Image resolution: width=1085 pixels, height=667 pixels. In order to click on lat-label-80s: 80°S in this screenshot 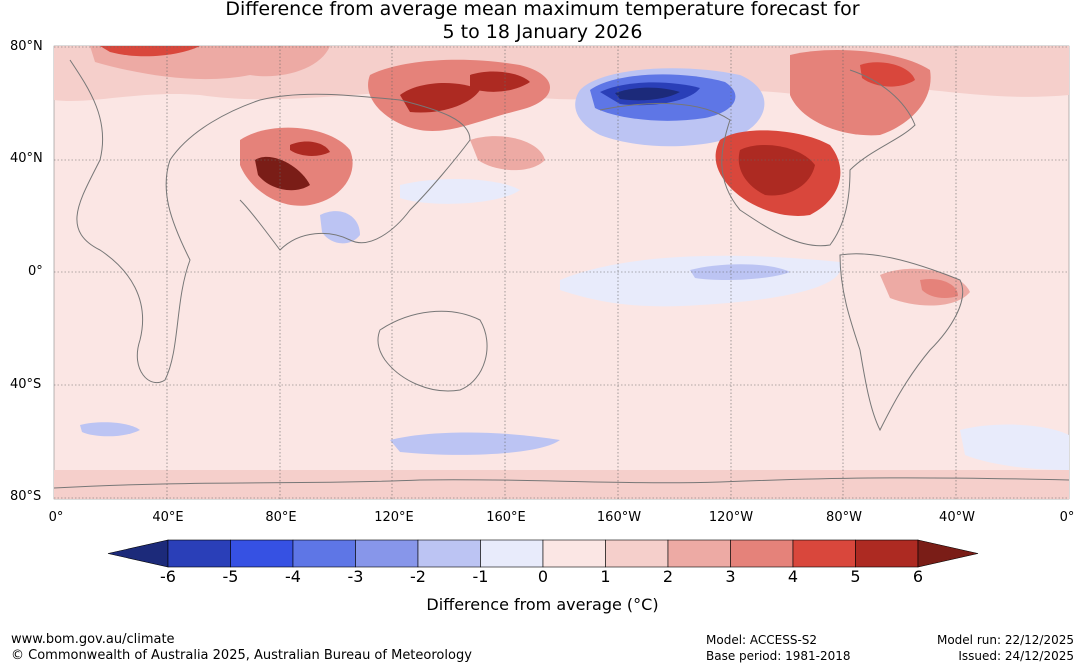, I will do `click(26, 496)`.